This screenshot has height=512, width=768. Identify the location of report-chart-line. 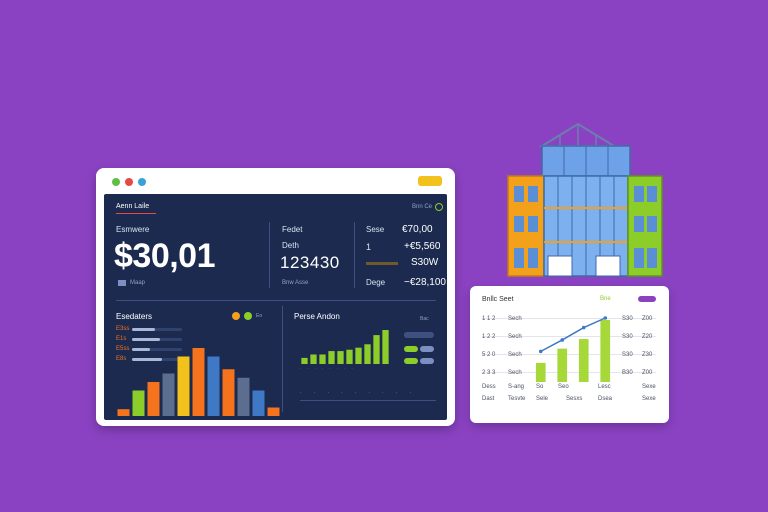
(573, 335).